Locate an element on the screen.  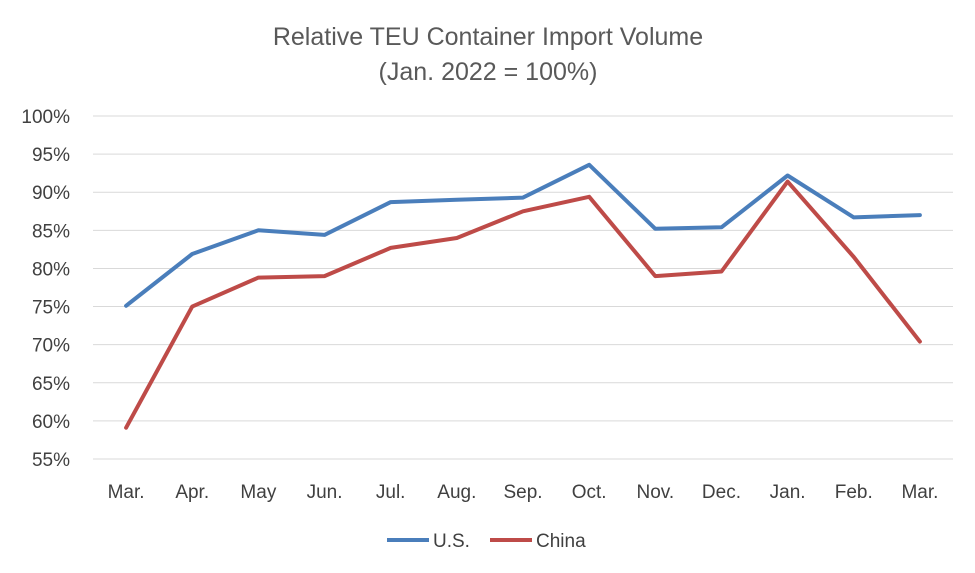
y-tick-label: 95% is located at coordinates (51, 155).